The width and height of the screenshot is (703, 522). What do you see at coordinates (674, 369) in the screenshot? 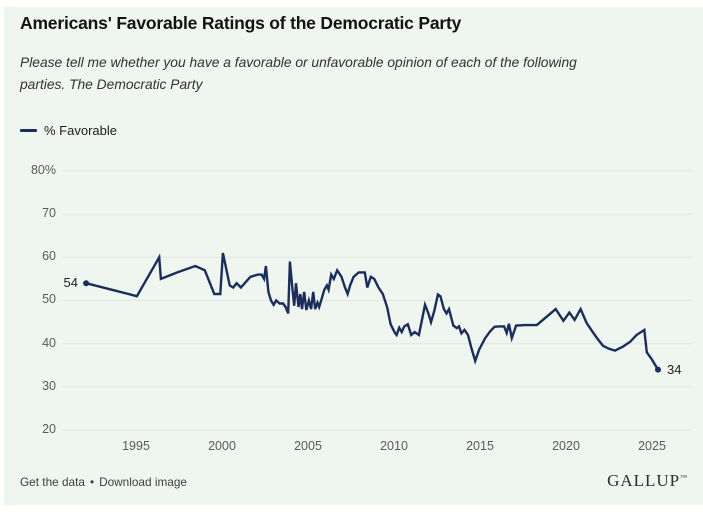
I see `last-point-value-label: 34` at bounding box center [674, 369].